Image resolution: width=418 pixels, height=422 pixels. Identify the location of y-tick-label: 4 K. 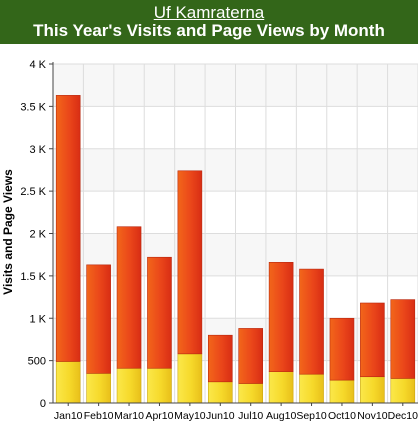
(37, 65).